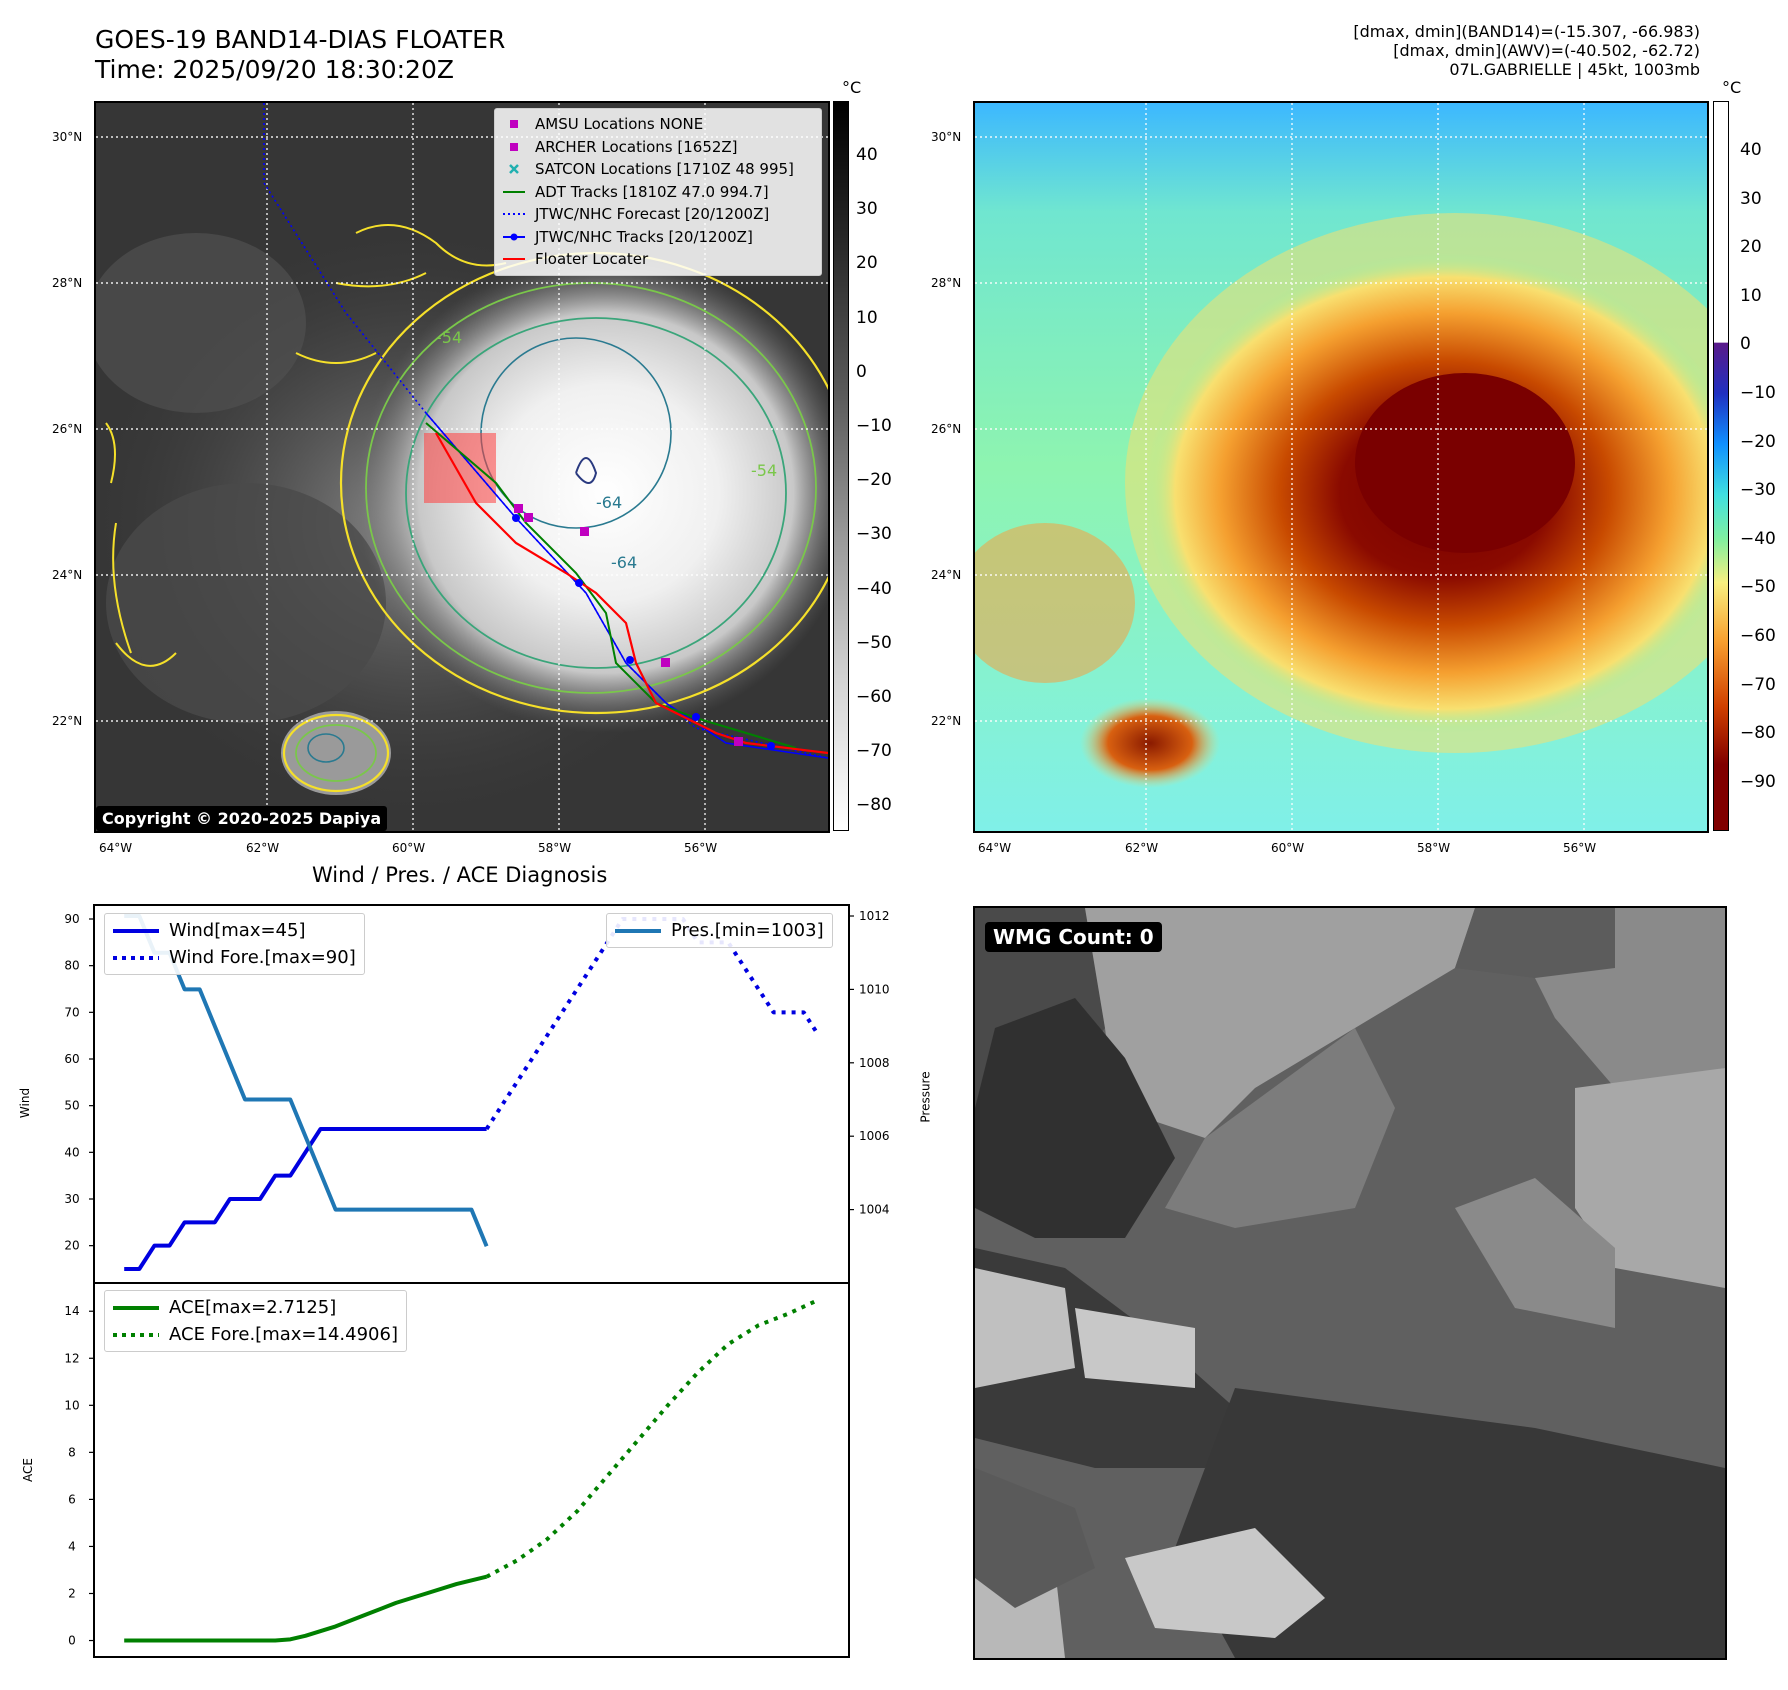 This screenshot has width=1788, height=1690. Describe the element at coordinates (71, 1199) in the screenshot. I see `y-tick-label: 30` at that location.